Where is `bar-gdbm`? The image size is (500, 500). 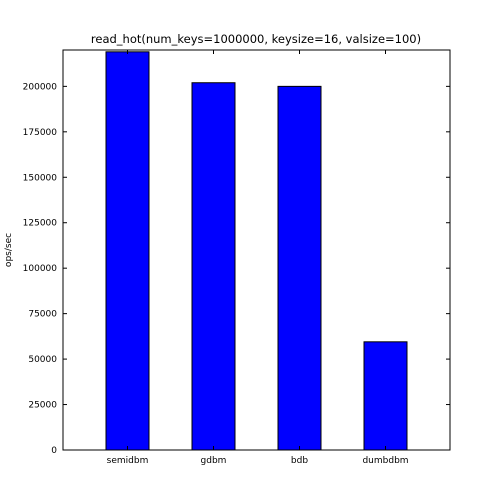
bar-gdbm is located at coordinates (213, 266).